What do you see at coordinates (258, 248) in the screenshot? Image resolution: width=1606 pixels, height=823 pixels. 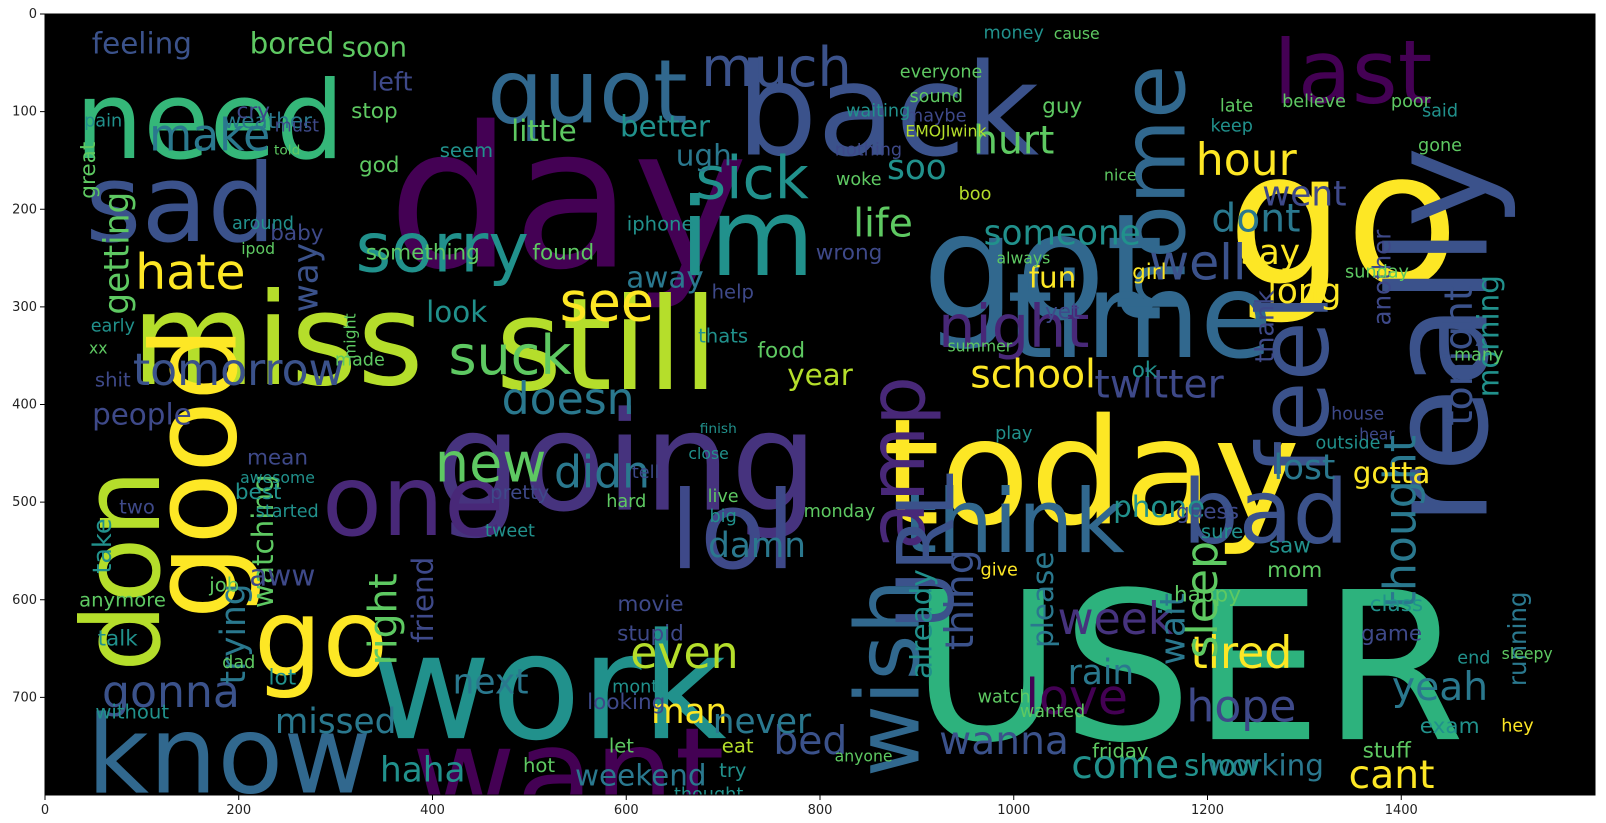 I see `word-ipod: ipod` at bounding box center [258, 248].